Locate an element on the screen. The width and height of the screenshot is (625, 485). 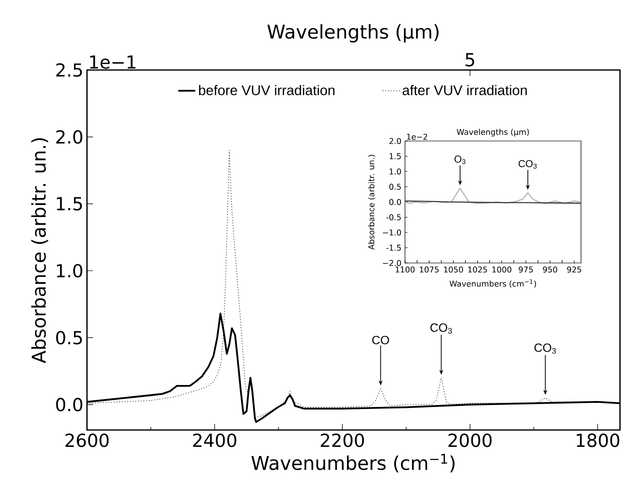
y-tick-label: 2.0 is located at coordinates (69, 137).